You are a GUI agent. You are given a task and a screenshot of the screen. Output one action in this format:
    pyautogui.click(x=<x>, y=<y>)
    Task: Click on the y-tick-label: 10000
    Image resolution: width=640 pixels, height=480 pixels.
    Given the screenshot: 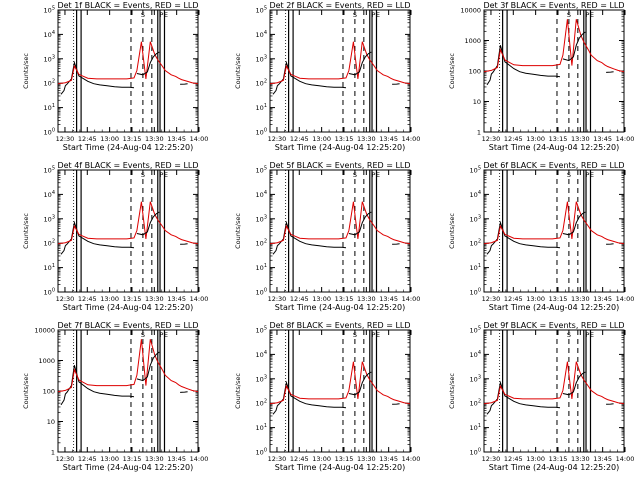 What is the action you would take?
    pyautogui.click(x=44, y=331)
    